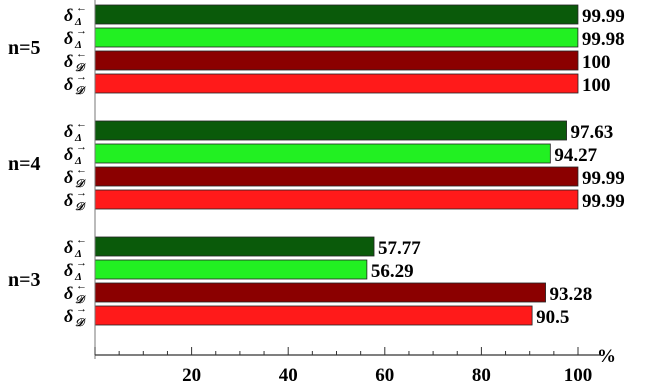 The image size is (659, 387). What do you see at coordinates (606, 356) in the screenshot?
I see `unit-label: %` at bounding box center [606, 356].